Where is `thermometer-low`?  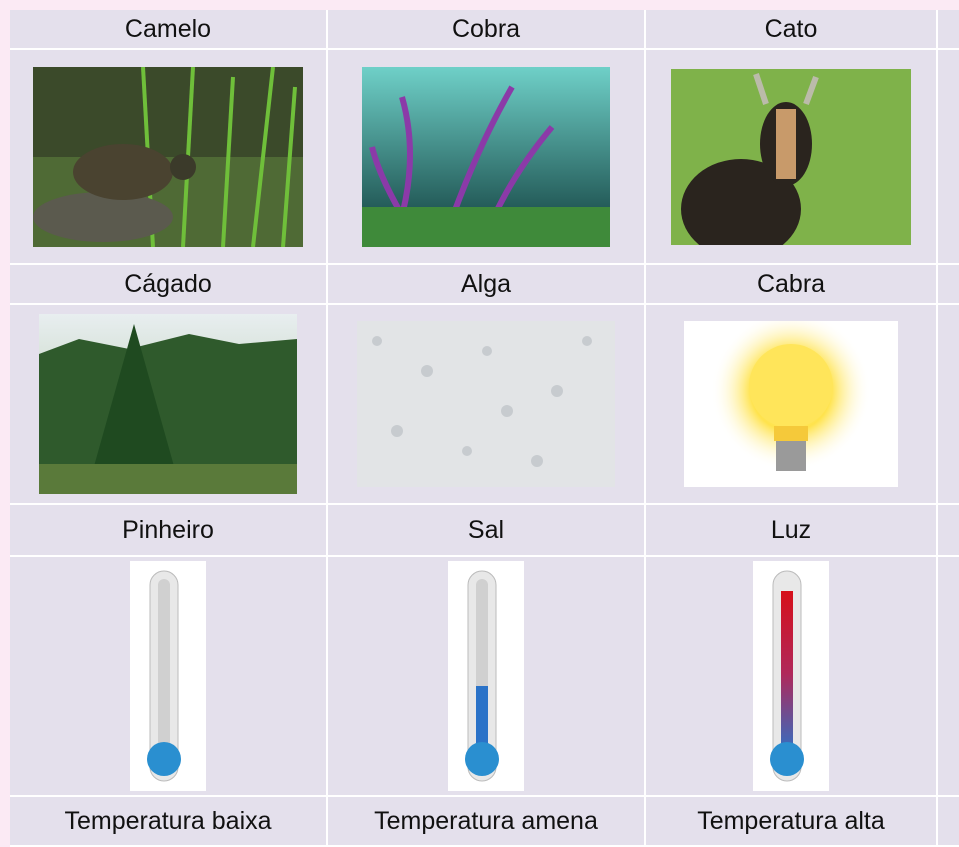 thermometer-low is located at coordinates (168, 676).